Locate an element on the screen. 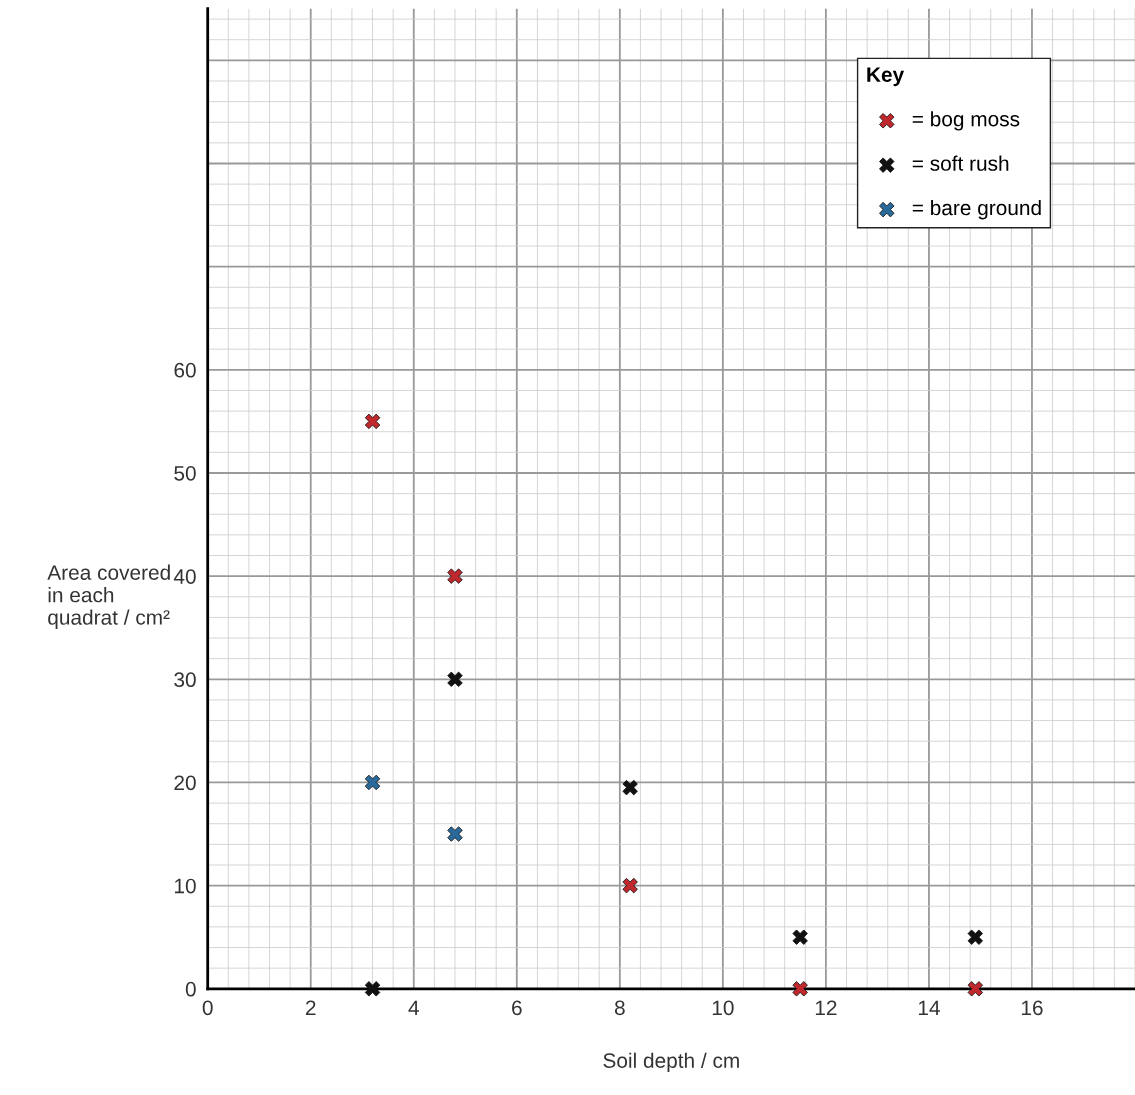  x-axis-title: Soil depth / cm is located at coordinates (671, 1062).